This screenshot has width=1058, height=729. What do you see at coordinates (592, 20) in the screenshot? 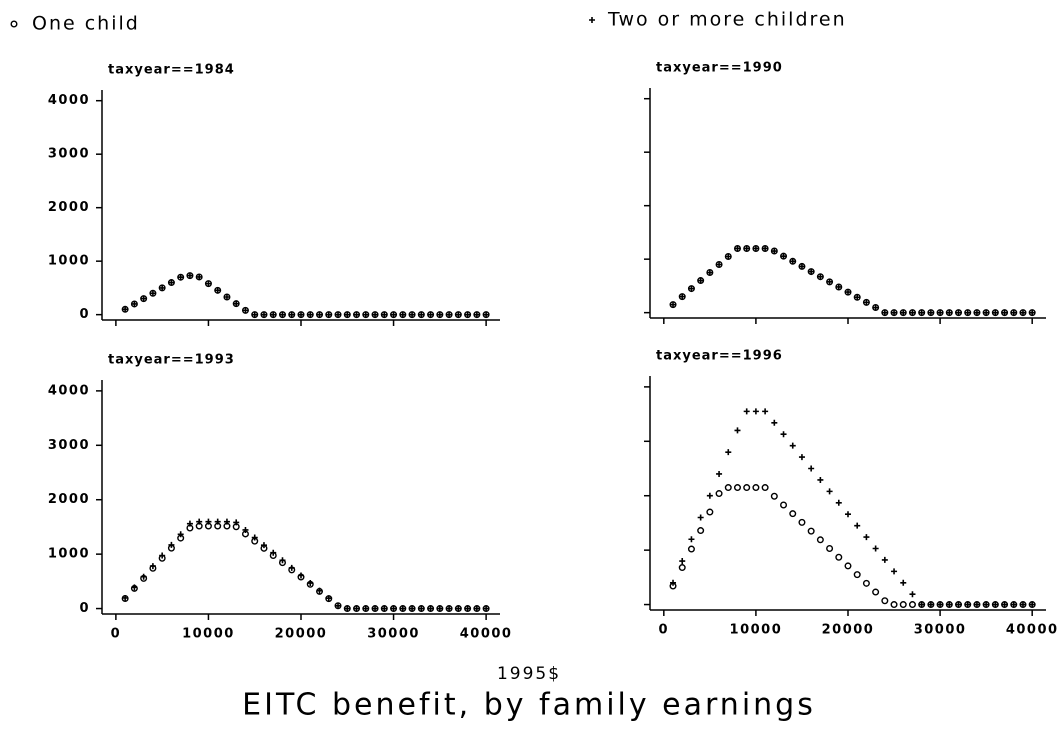
I see `legend-marker` at bounding box center [592, 20].